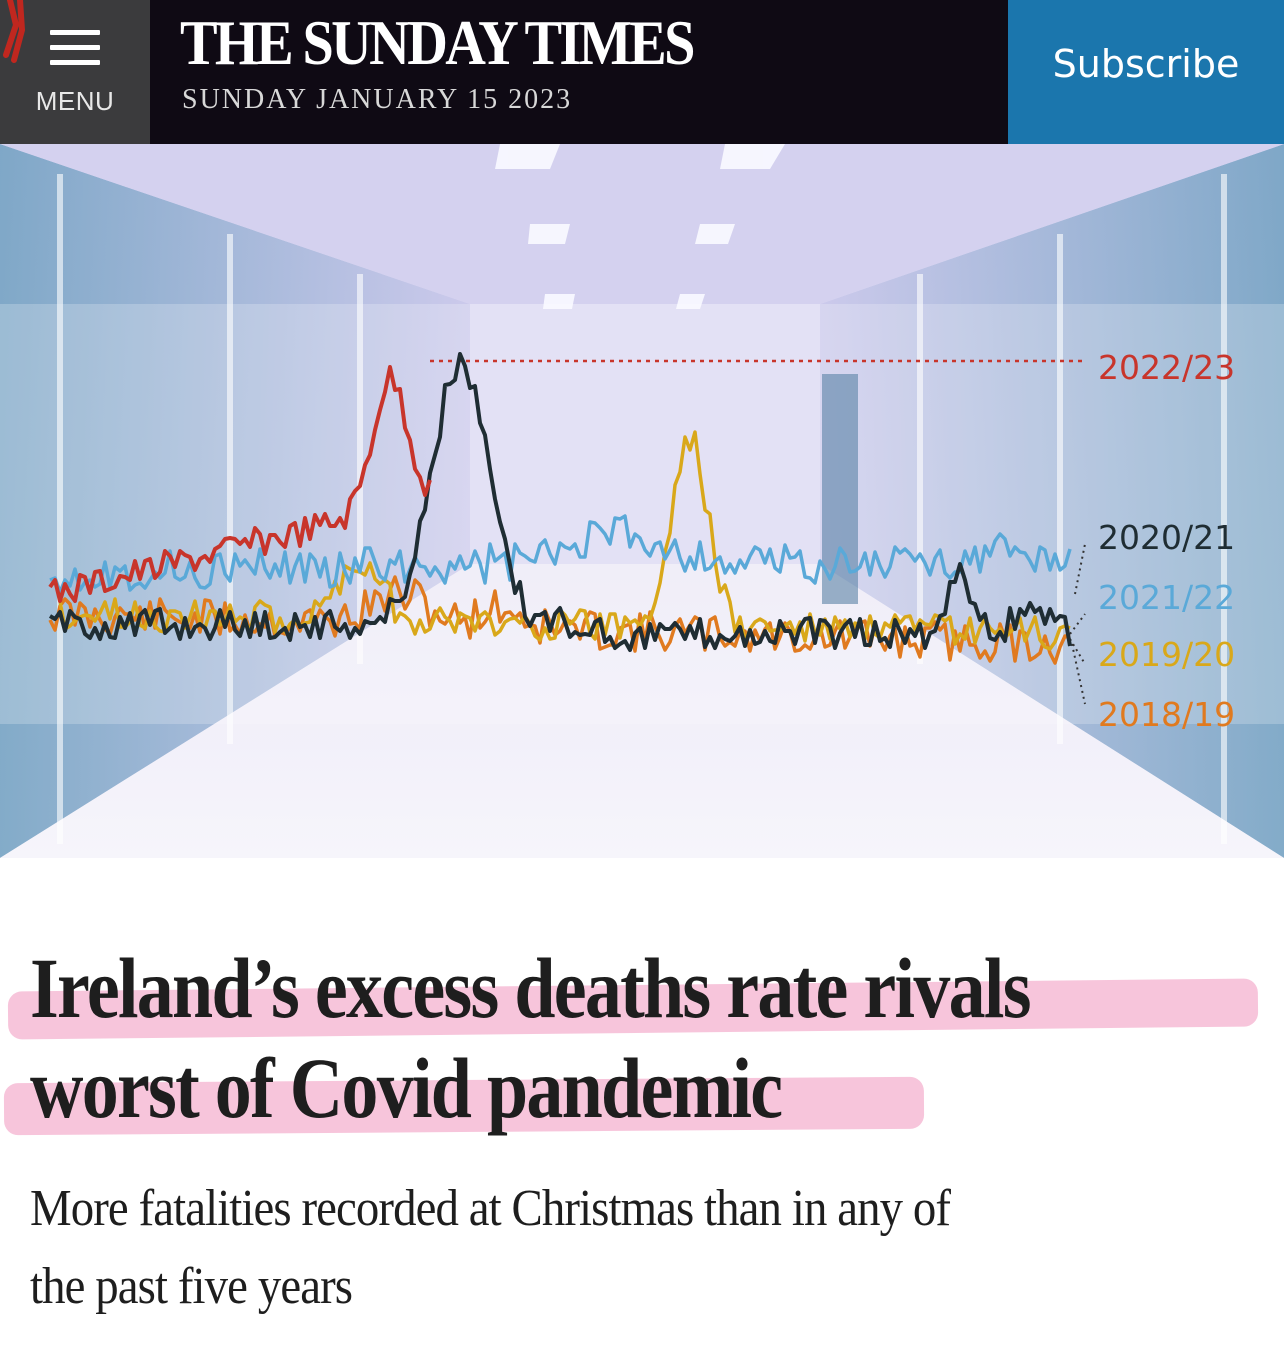 Image resolution: width=1284 pixels, height=1359 pixels. Describe the element at coordinates (1166, 367) in the screenshot. I see `series-label-2022-23: 2022/23` at that location.